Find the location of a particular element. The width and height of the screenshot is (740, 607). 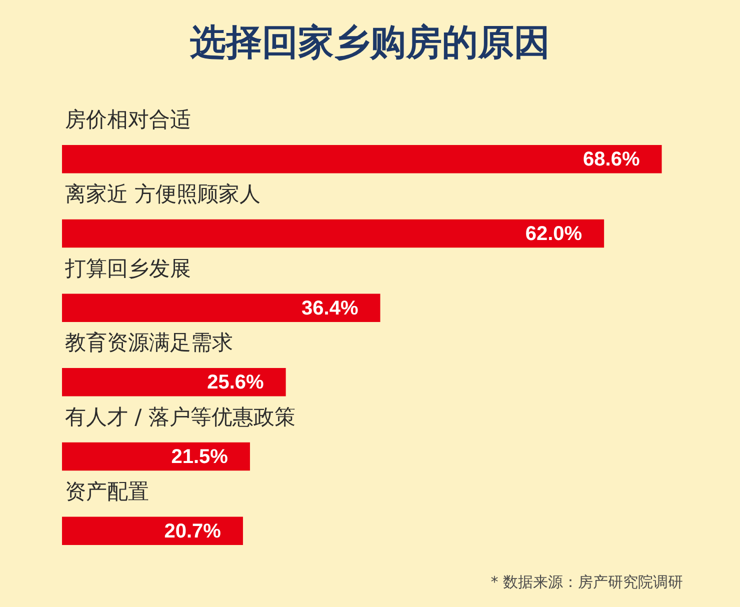

y-tick-label: 教育资源满足需求 is located at coordinates (149, 342).